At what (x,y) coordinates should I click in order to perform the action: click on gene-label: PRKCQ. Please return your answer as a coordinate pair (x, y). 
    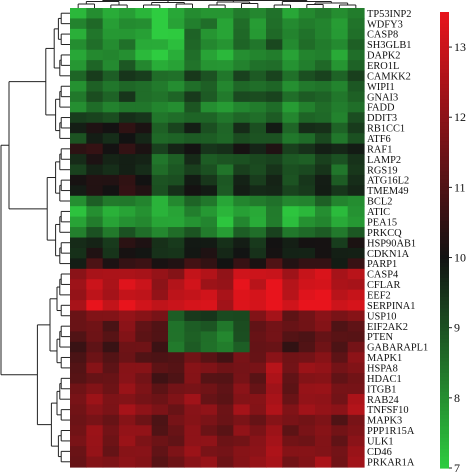
    Looking at the image, I should click on (384, 233).